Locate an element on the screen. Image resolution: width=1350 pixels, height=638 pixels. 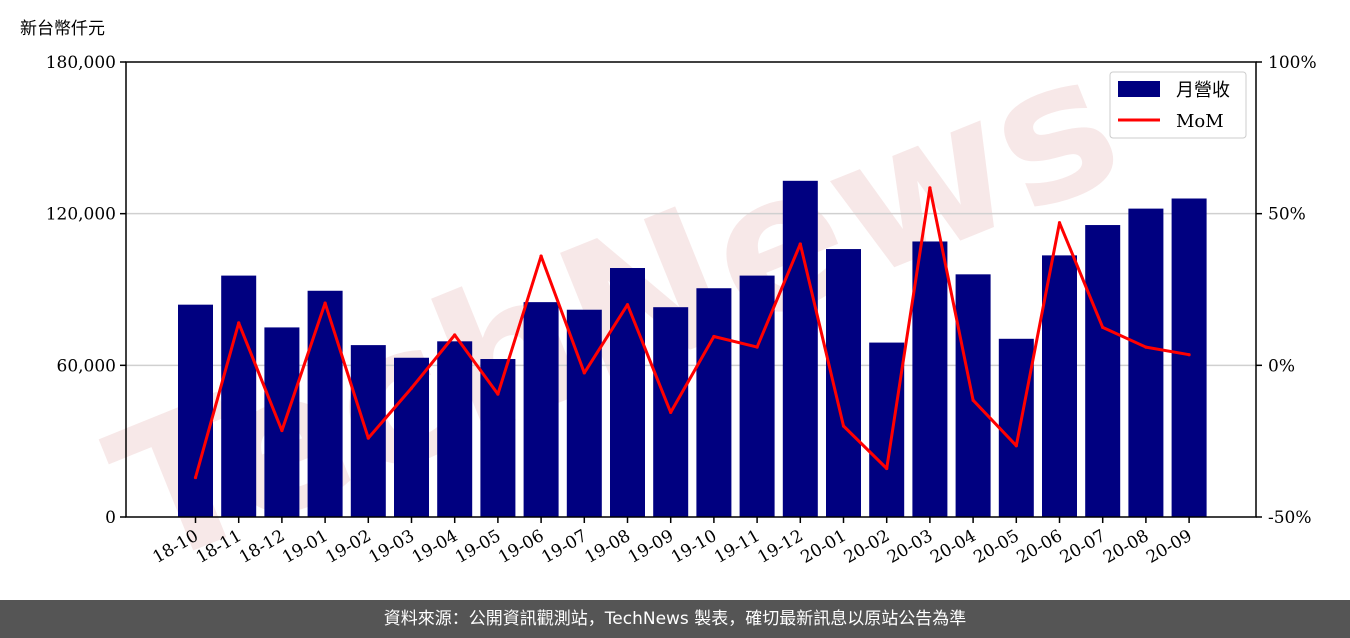
legend-label-revenue: 月營收 is located at coordinates (1203, 90).